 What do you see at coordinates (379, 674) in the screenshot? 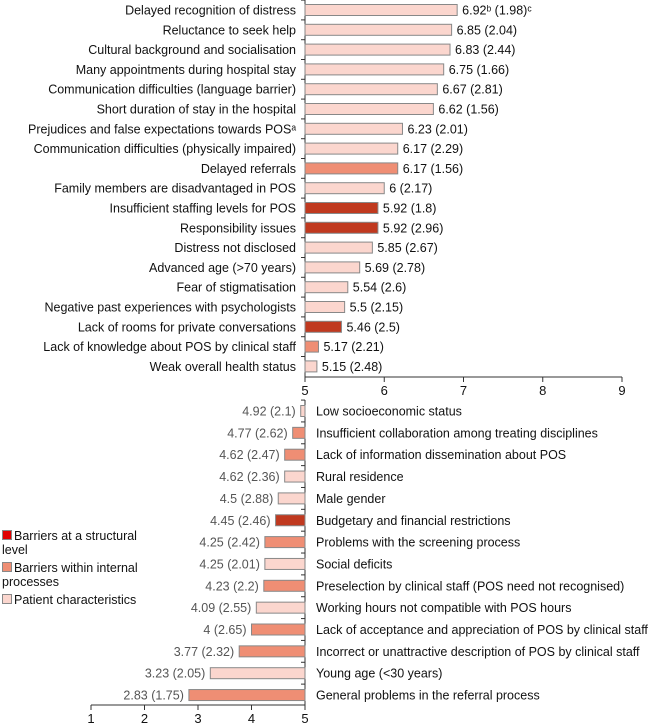
I see `category-label: Young age (<30 years)` at bounding box center [379, 674].